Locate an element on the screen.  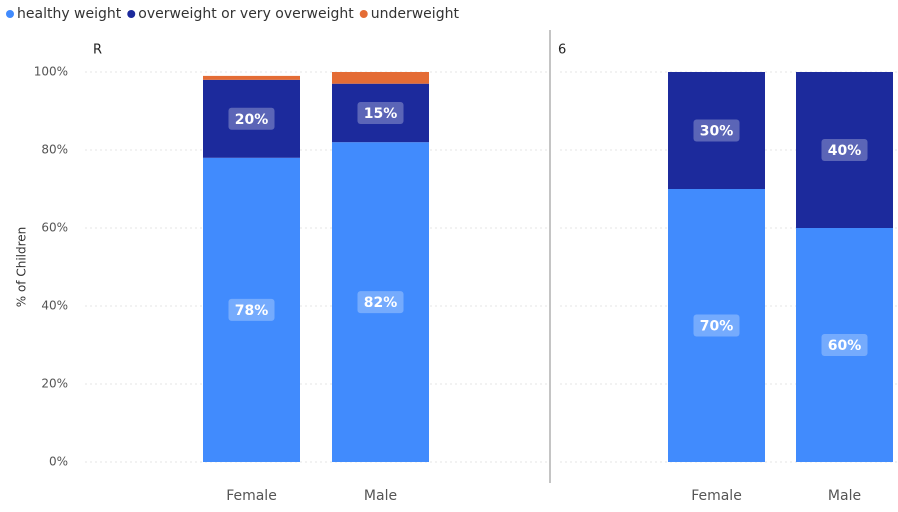
y-tick-label: 20% is located at coordinates (54, 384).